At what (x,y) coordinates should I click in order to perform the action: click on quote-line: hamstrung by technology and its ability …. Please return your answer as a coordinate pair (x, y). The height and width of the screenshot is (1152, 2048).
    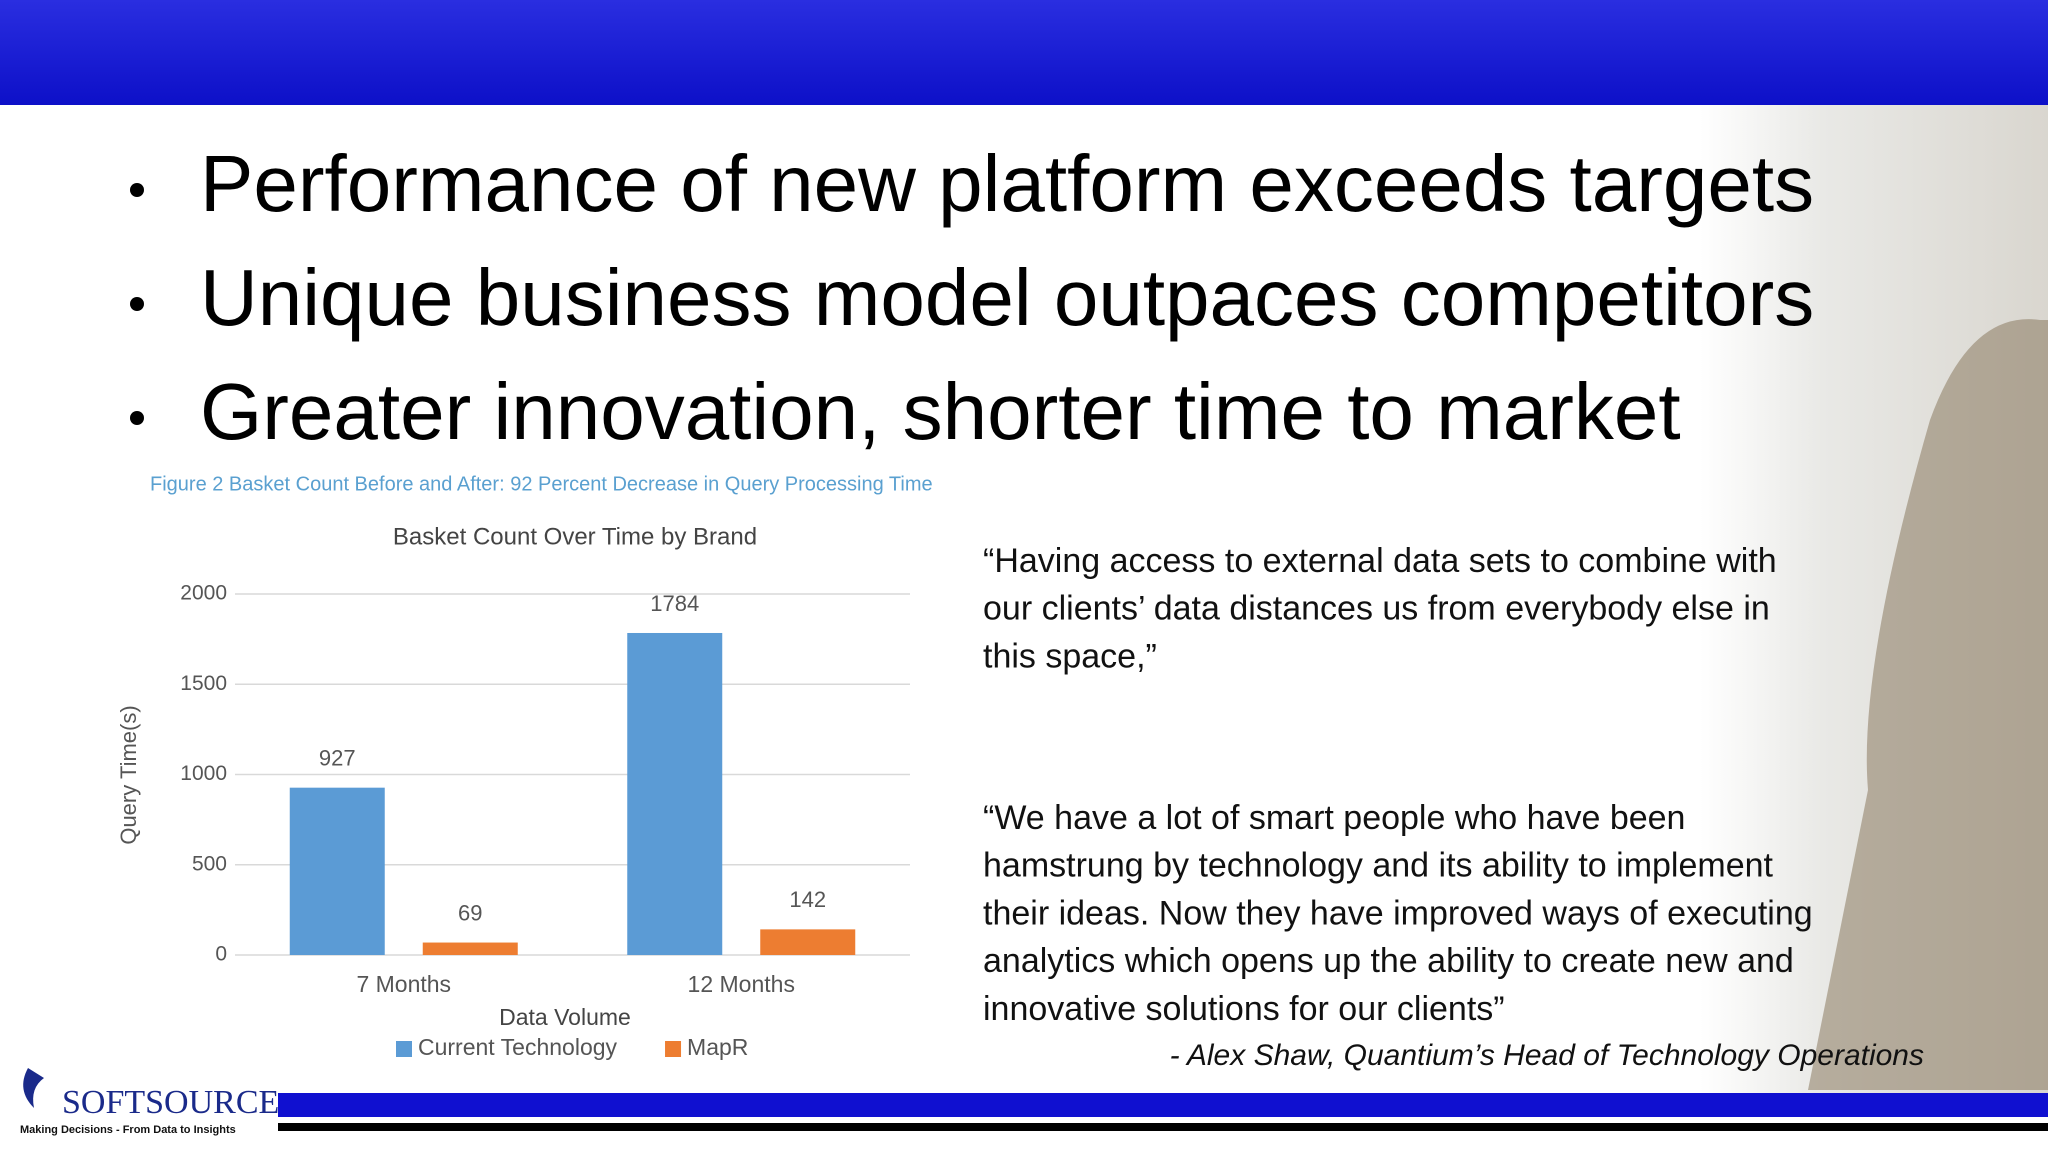
    Looking at the image, I should click on (1378, 866).